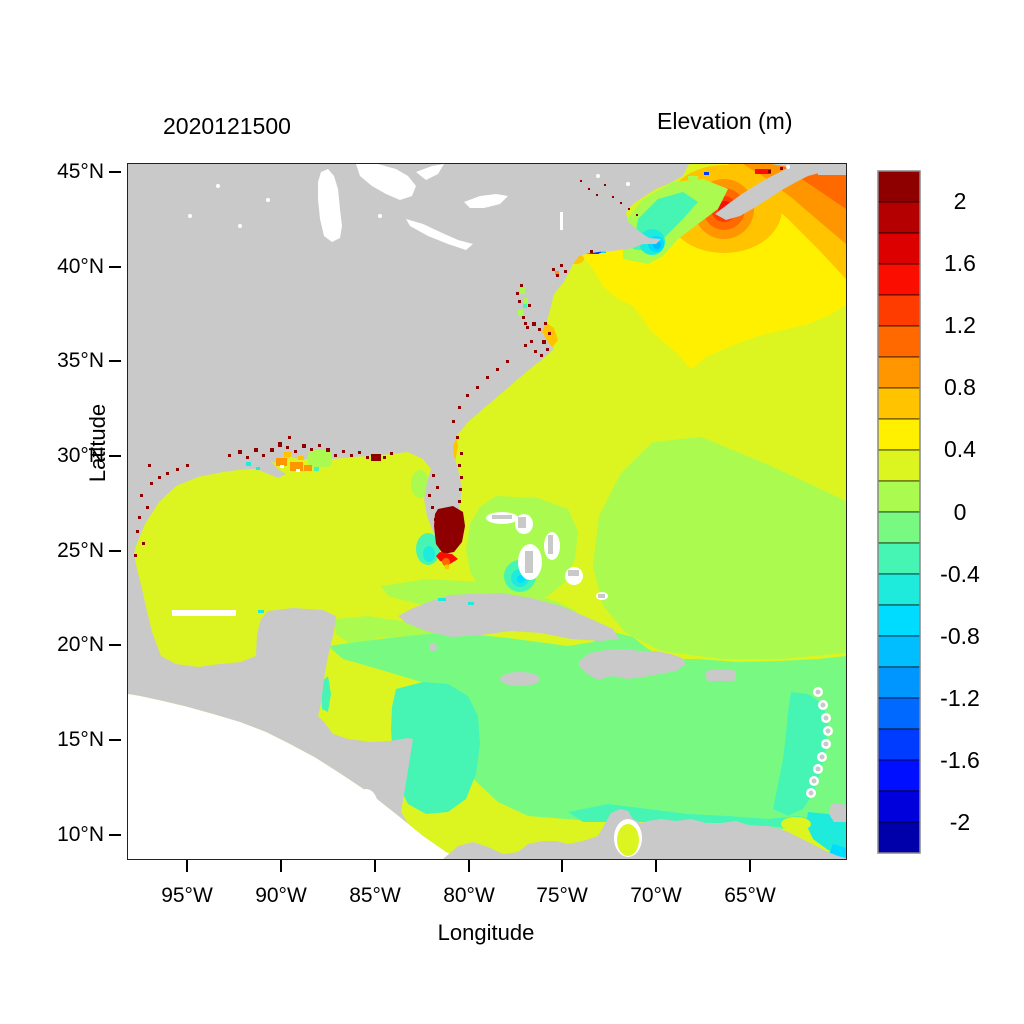 The width and height of the screenshot is (1024, 1024). Describe the element at coordinates (80, 550) in the screenshot. I see `y-tick-label: 25°N` at that location.